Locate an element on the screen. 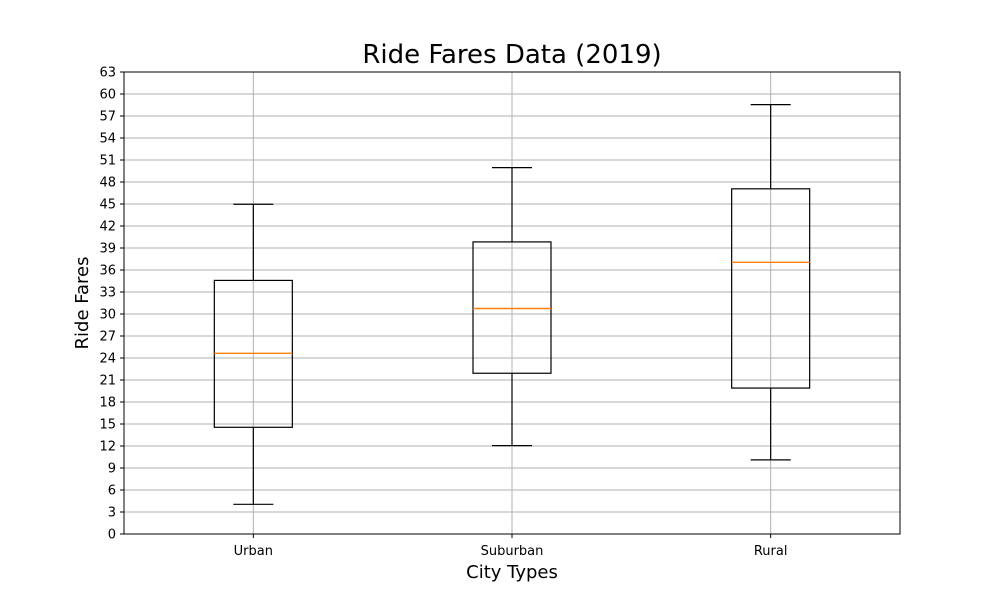 This screenshot has width=1000, height=600. y-tick-label: 45 is located at coordinates (107, 205).